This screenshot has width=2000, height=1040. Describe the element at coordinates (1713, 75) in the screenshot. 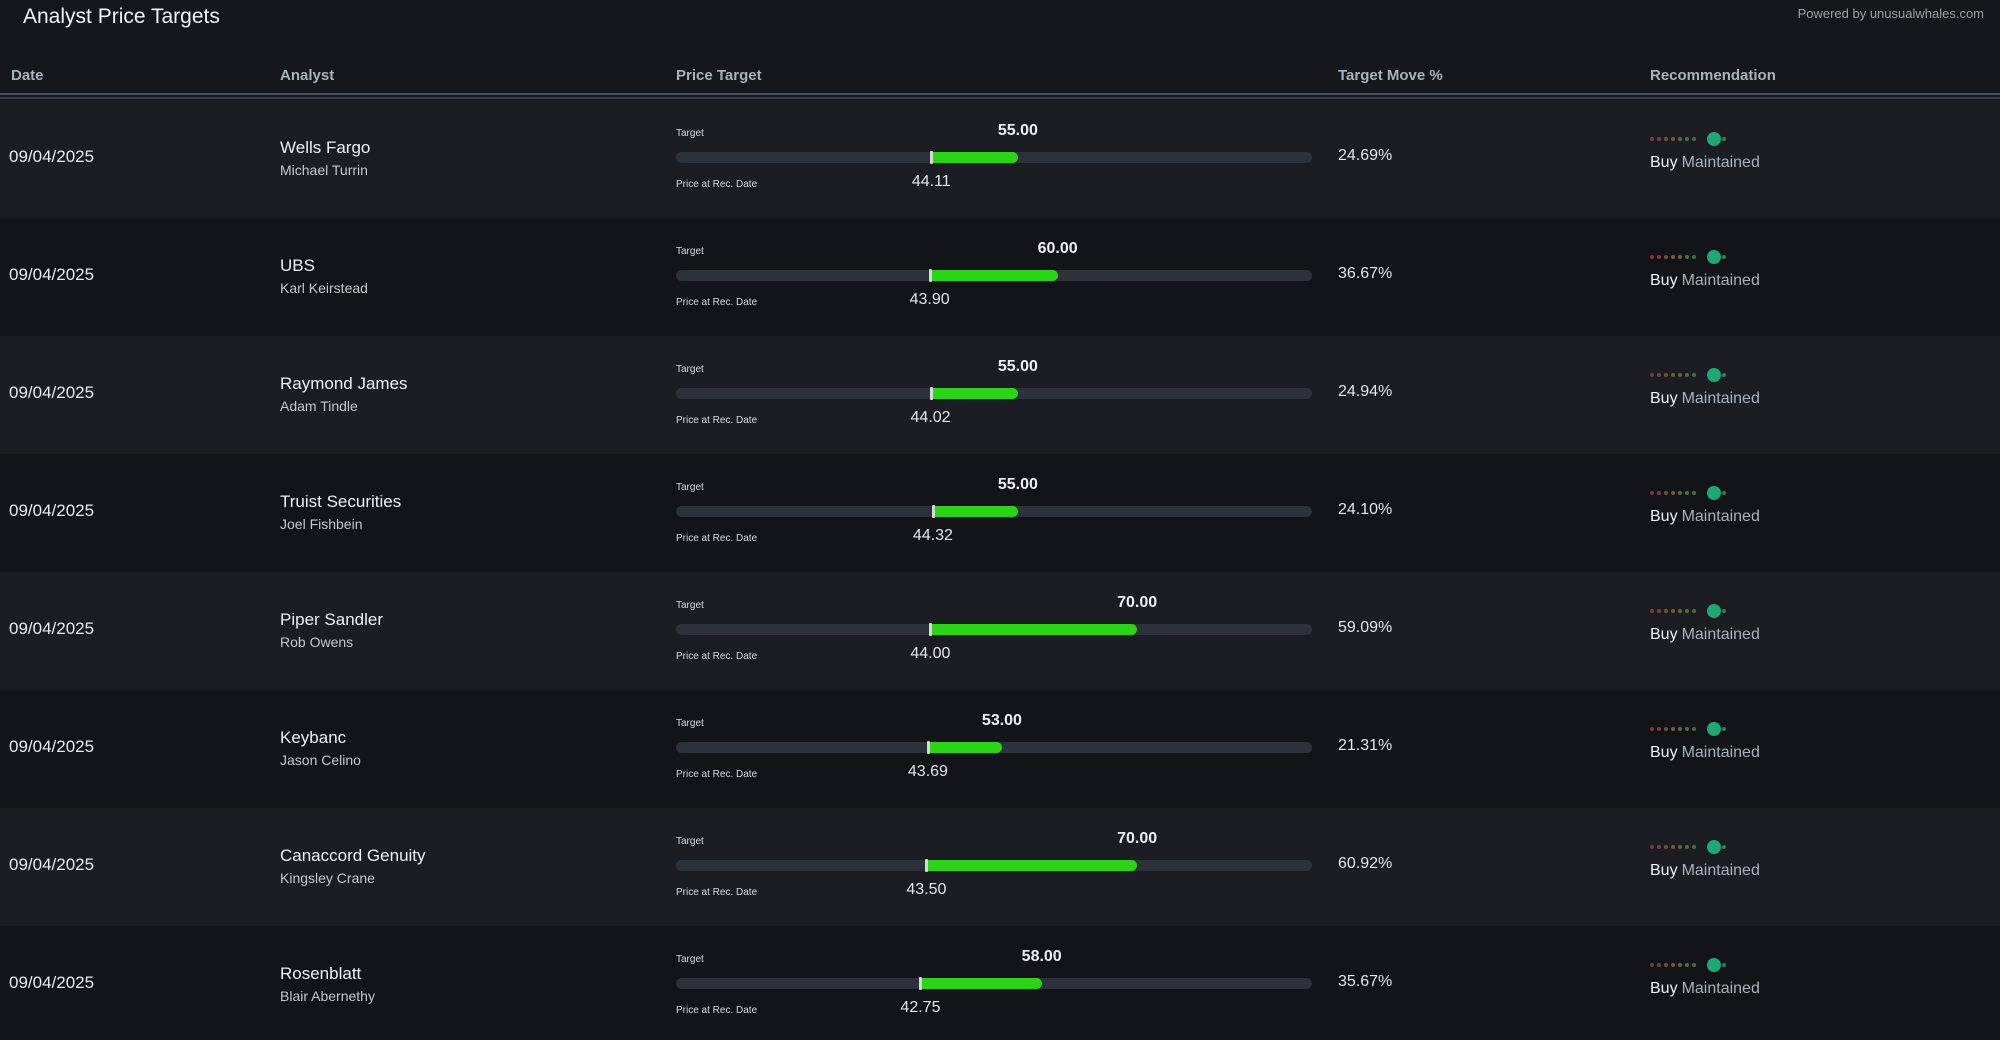

I see `column-header-recommendation: Recommendation` at that location.